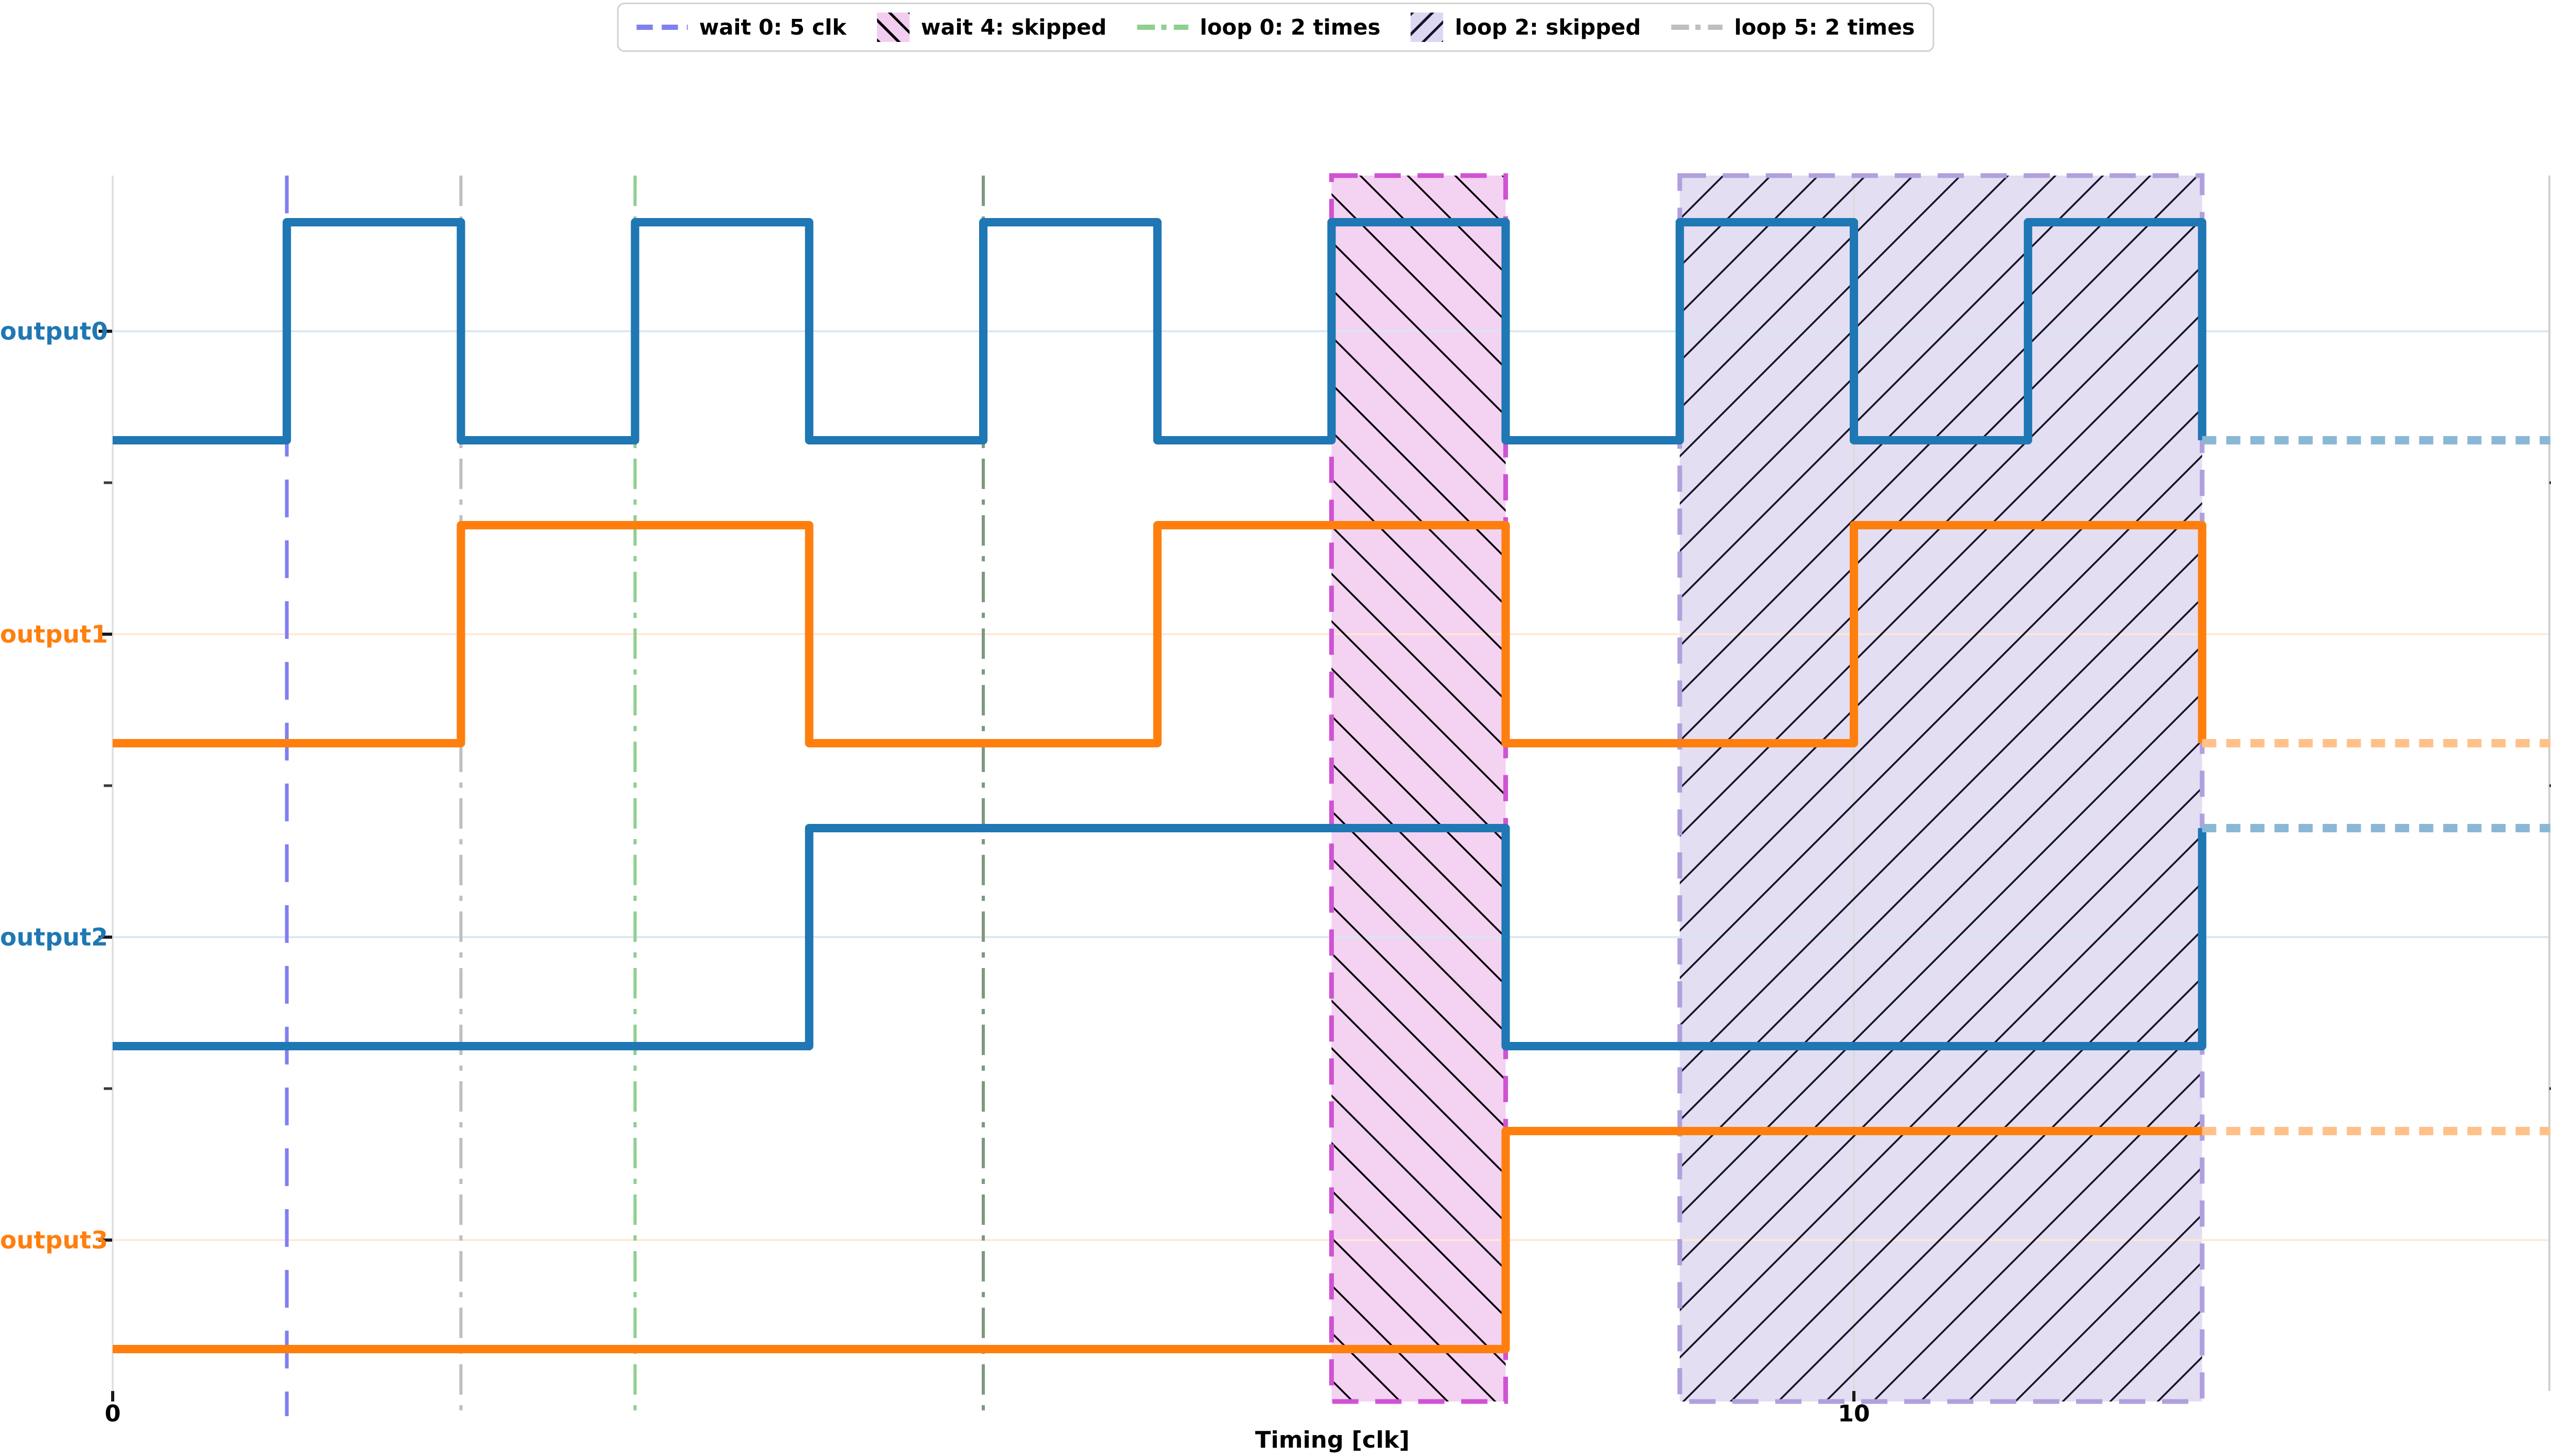 The height and width of the screenshot is (1456, 2551). I want to click on signal-trace-output1, so click(1160, 634).